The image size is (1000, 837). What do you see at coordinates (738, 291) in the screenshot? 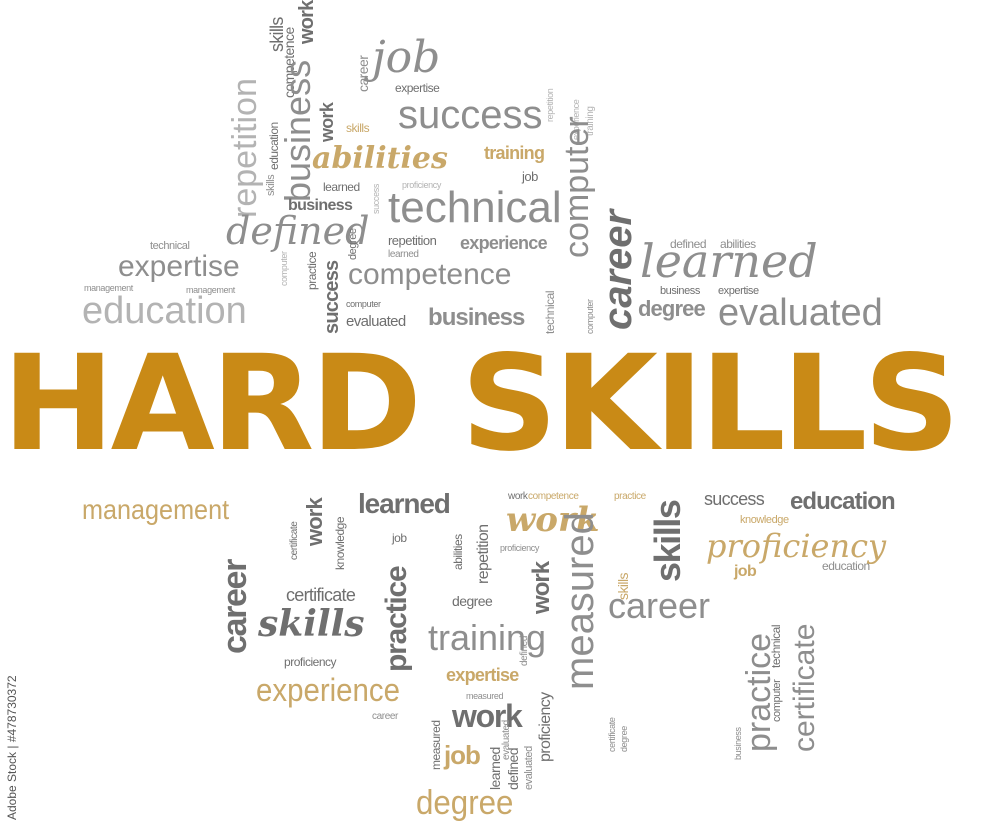
I see `word-expertise-small: expertise` at bounding box center [738, 291].